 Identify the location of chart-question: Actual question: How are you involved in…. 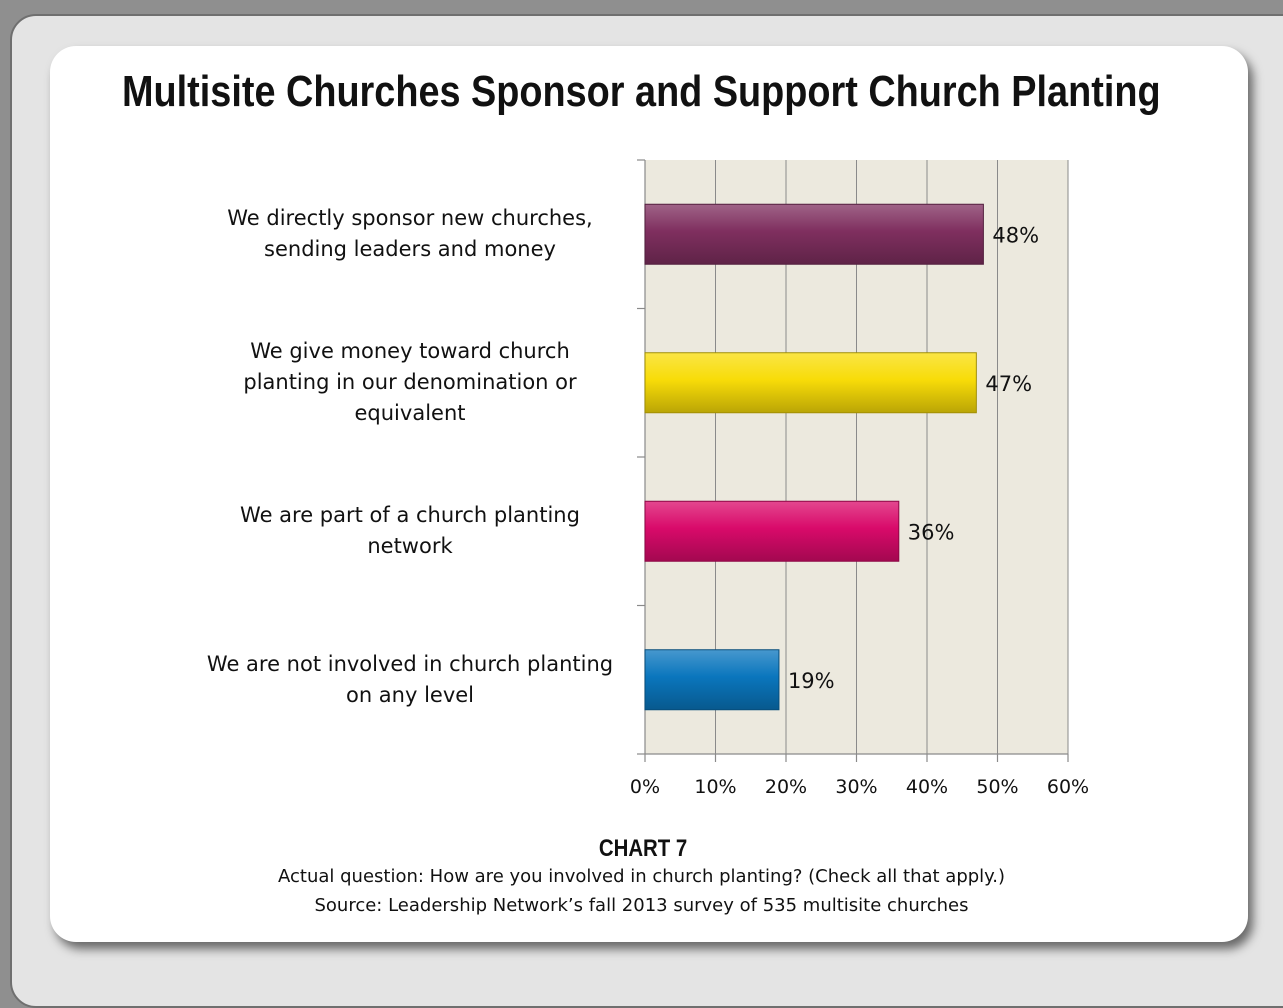
(641, 876).